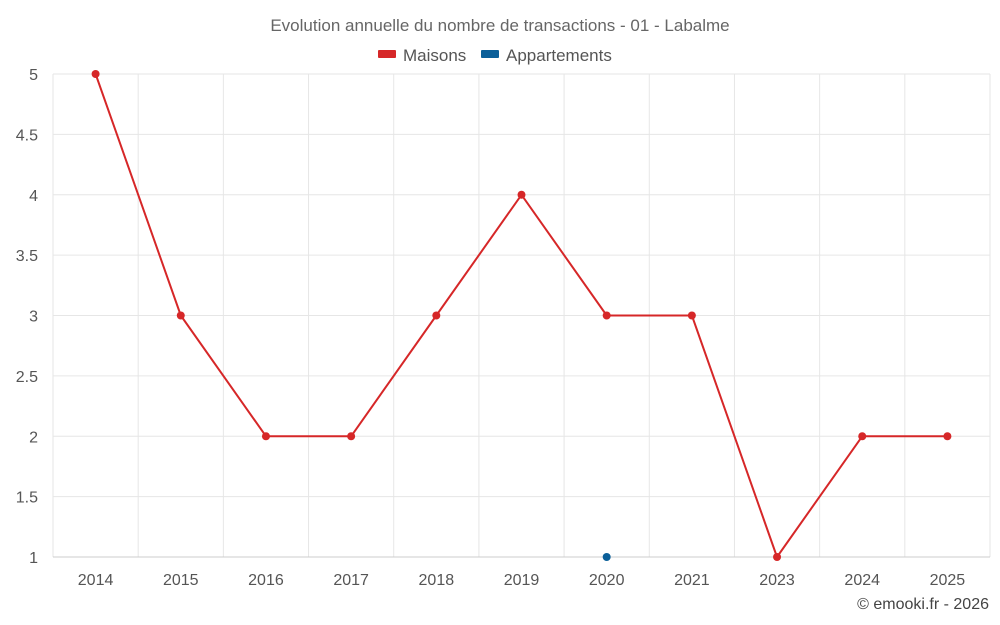 The width and height of the screenshot is (1000, 625). What do you see at coordinates (33, 558) in the screenshot?
I see `y-tick-label: 1` at bounding box center [33, 558].